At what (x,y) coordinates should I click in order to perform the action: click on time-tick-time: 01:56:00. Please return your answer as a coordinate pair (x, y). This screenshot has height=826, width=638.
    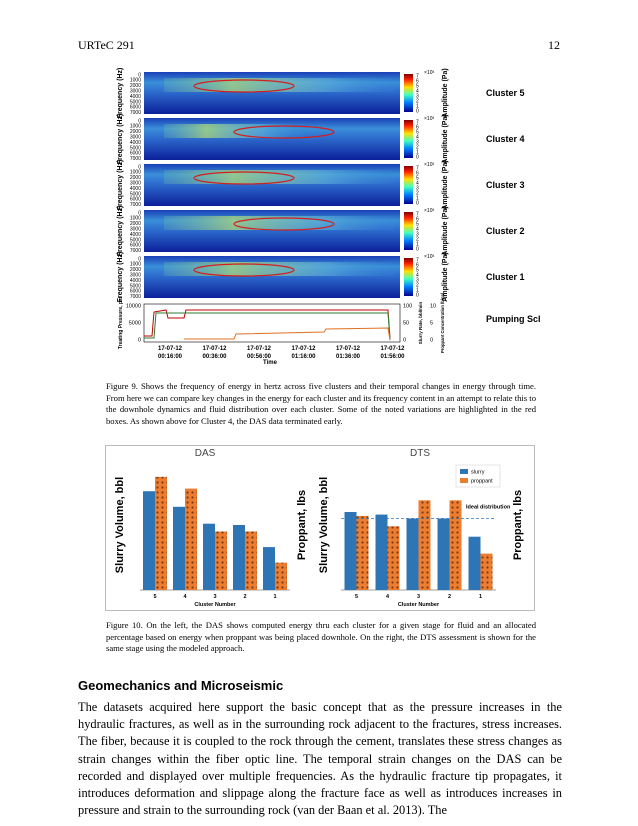
    Looking at the image, I should click on (392, 357).